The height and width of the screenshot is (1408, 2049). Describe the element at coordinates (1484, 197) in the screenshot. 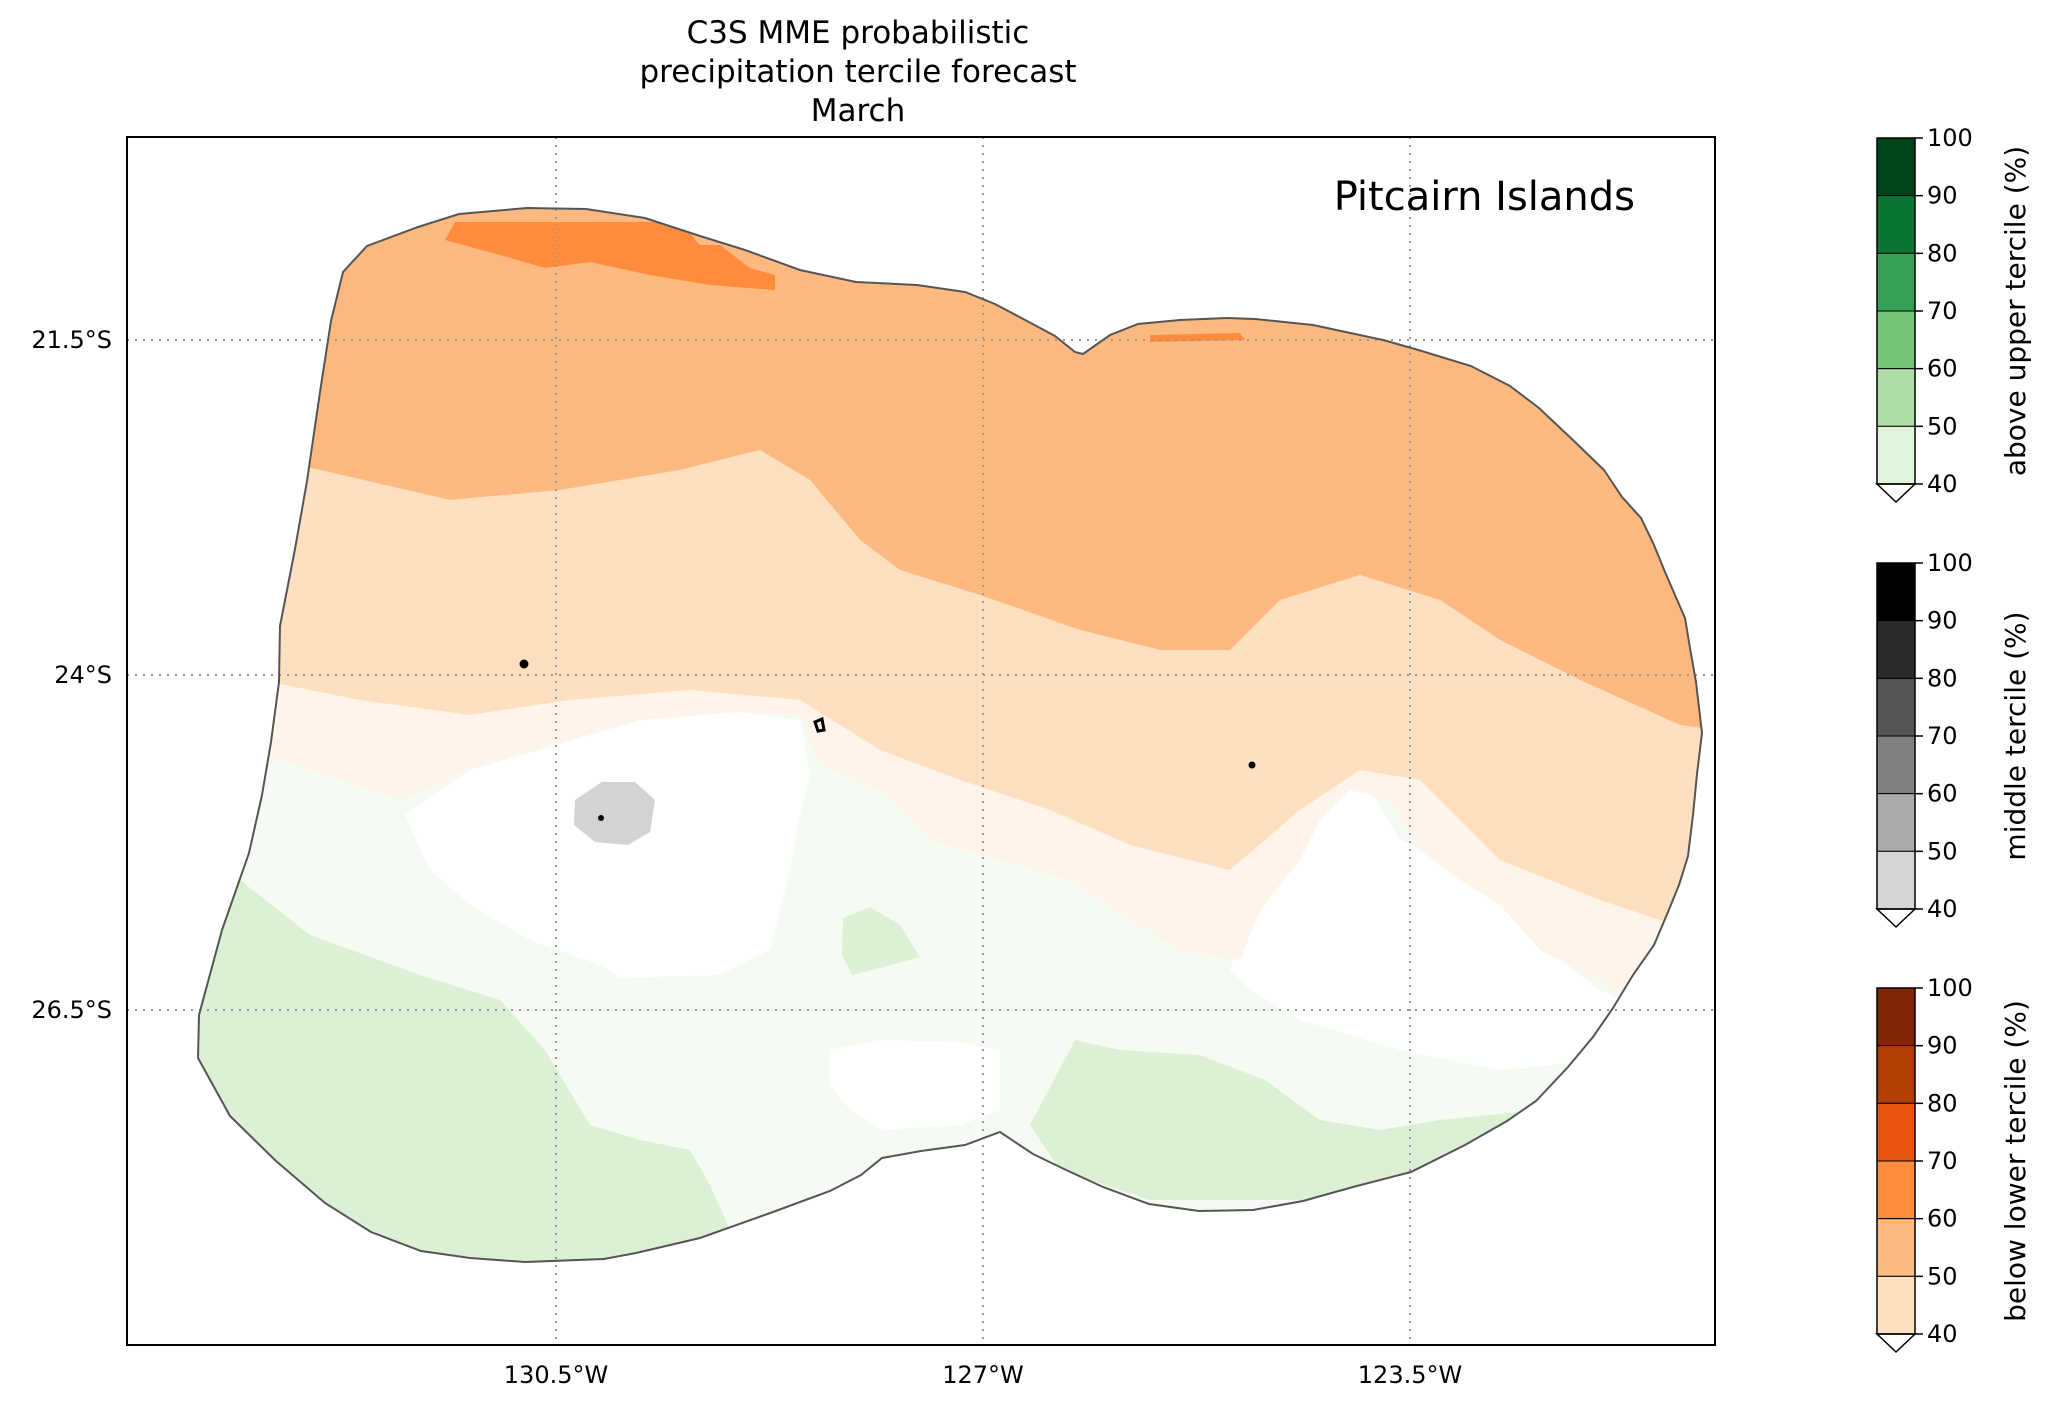

I see `region-label: Pitcairn Islands` at that location.